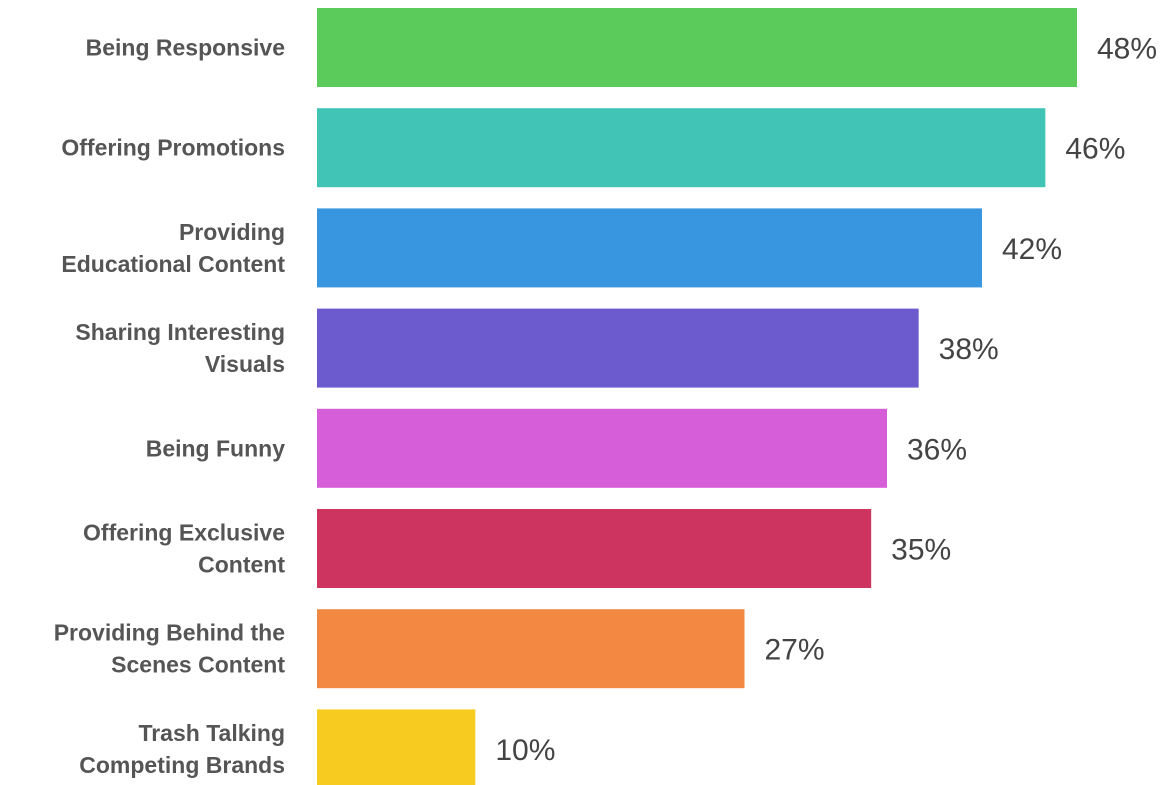  I want to click on value-label-providing-educational-content: 42%, so click(1032, 249).